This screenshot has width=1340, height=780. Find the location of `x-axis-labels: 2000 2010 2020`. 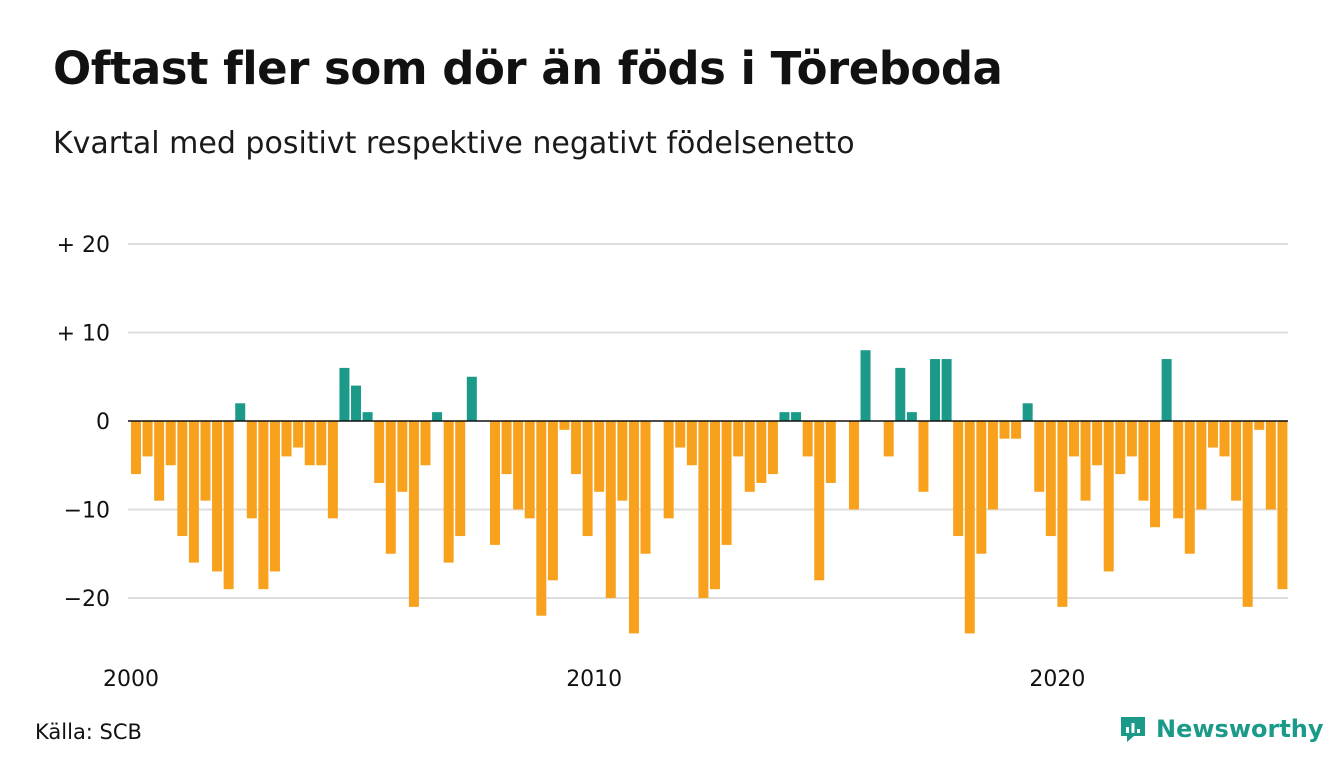

x-axis-labels: 2000 2010 2020 is located at coordinates (594, 679).